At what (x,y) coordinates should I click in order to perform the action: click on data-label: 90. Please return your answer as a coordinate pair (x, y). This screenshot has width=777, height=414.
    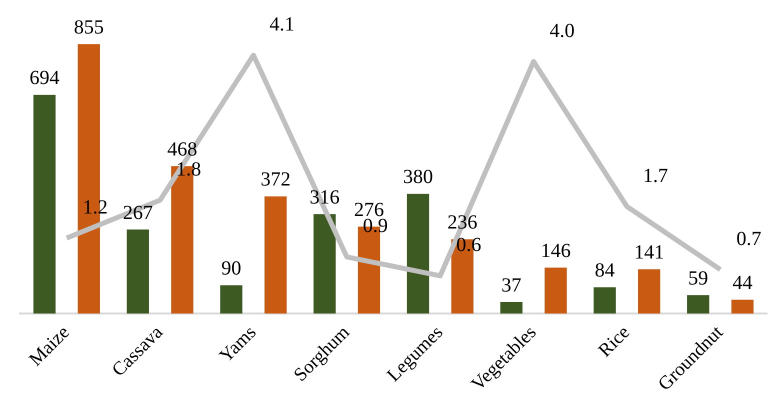
    Looking at the image, I should click on (231, 269).